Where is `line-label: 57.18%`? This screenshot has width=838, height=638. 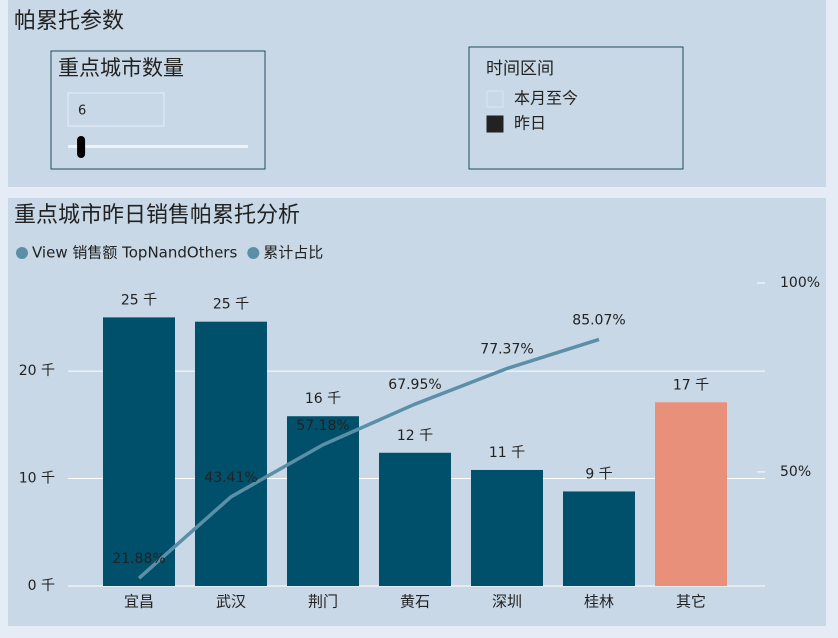
line-label: 57.18% is located at coordinates (322, 426).